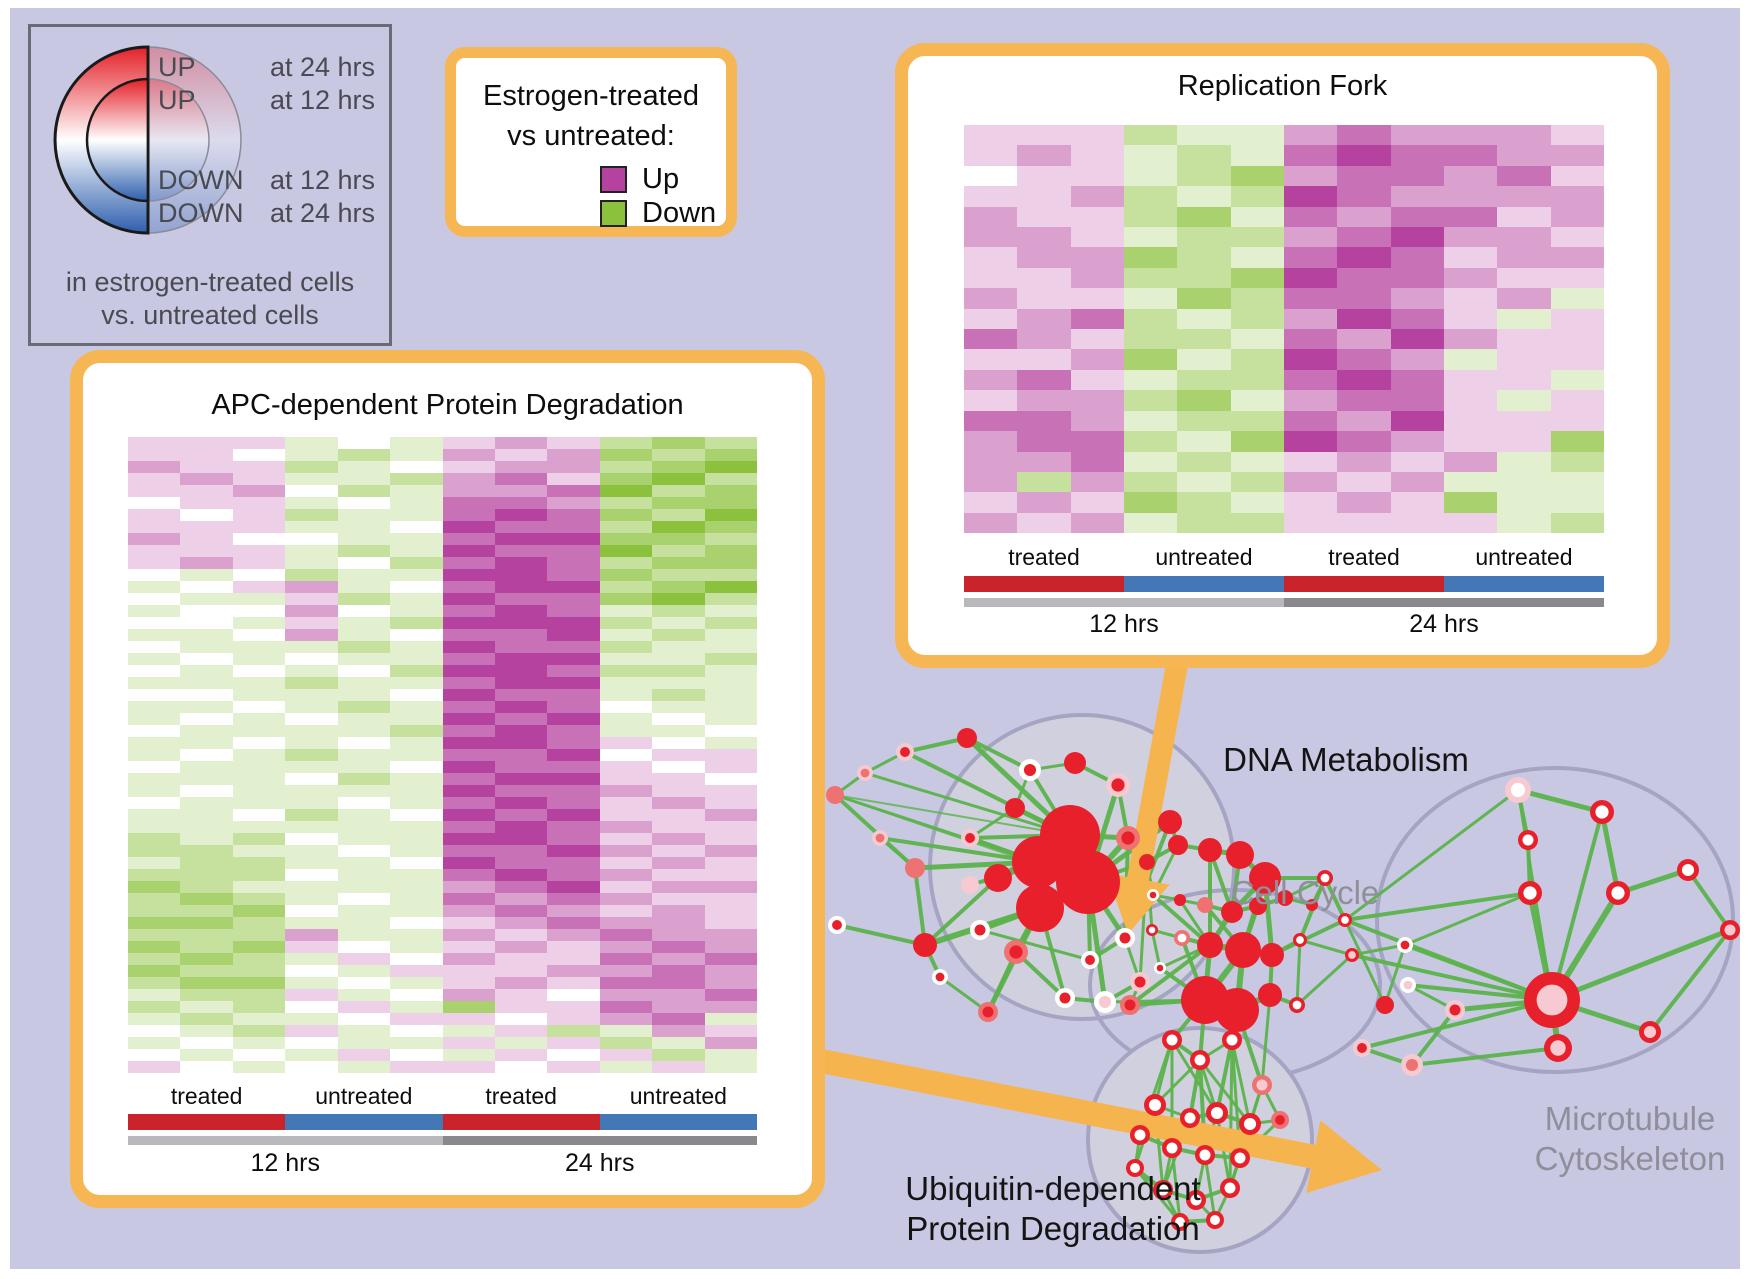 Image resolution: width=1750 pixels, height=1279 pixels. I want to click on down-label: Down, so click(679, 212).